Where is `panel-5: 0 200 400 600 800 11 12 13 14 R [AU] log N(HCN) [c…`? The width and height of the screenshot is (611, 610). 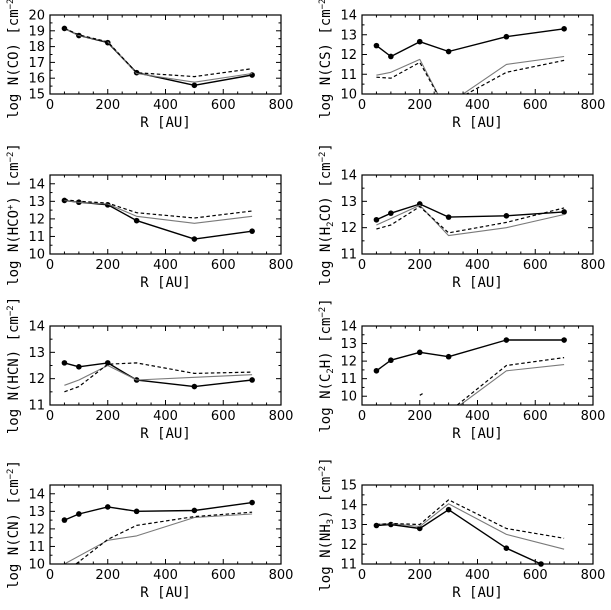
panel-5: 0 200 400 600 800 11 12 13 14 R [AU] log N(HCN) [c… is located at coordinates (149, 369).